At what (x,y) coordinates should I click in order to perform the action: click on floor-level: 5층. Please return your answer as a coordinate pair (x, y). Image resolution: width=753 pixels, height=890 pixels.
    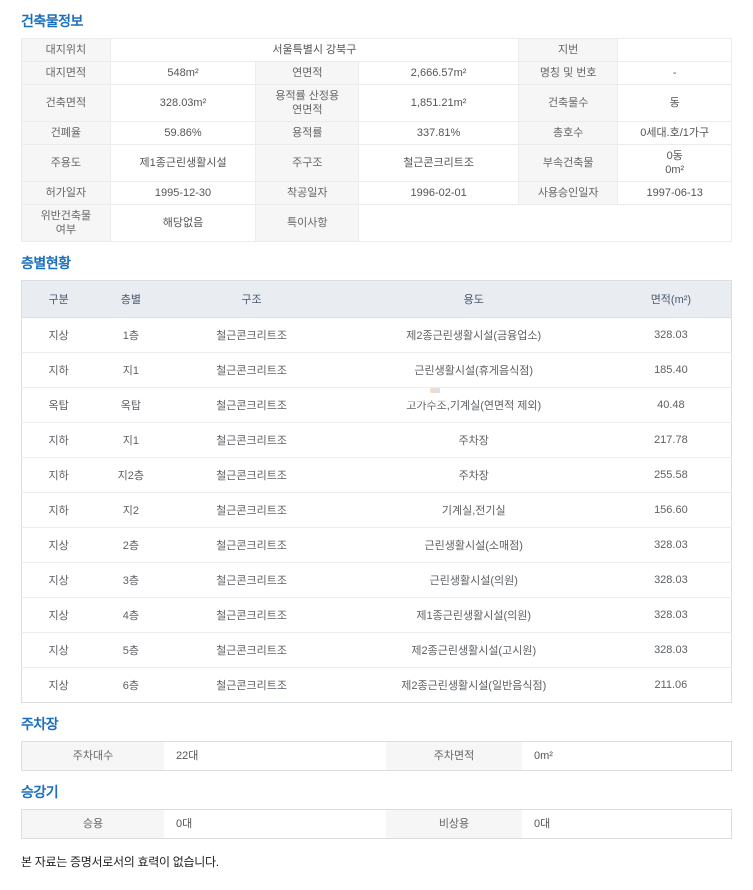
    Looking at the image, I should click on (131, 650).